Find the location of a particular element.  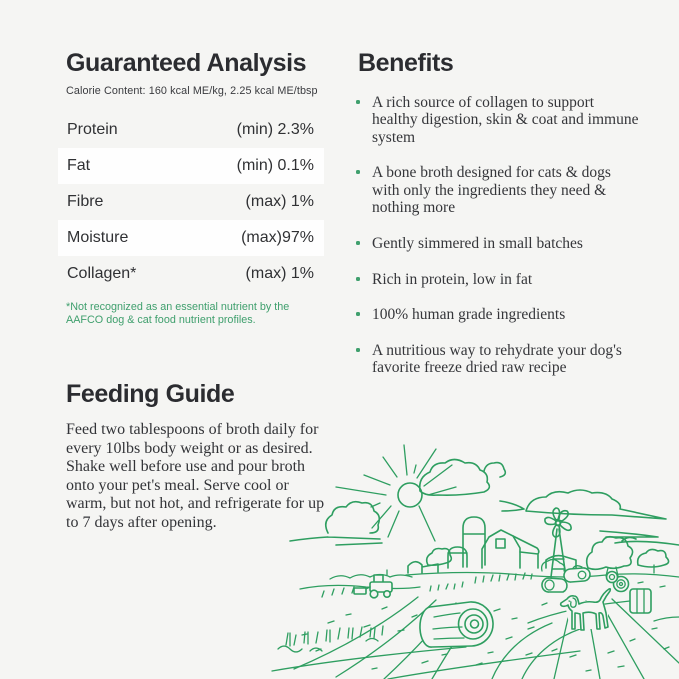

nutrient-value: (min) 2.3% is located at coordinates (275, 129).